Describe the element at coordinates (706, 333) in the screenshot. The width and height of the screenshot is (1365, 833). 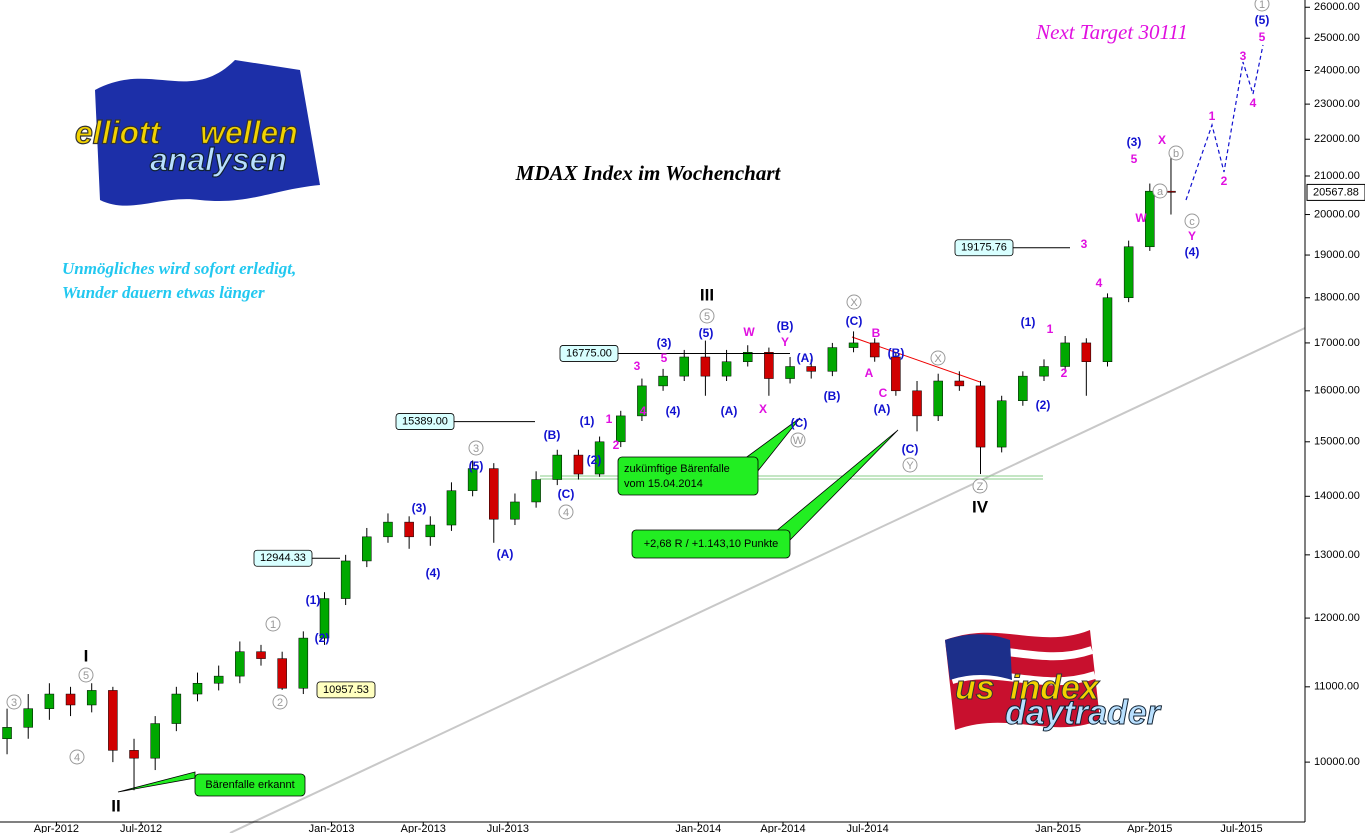
I see `wave-label: (5)` at that location.